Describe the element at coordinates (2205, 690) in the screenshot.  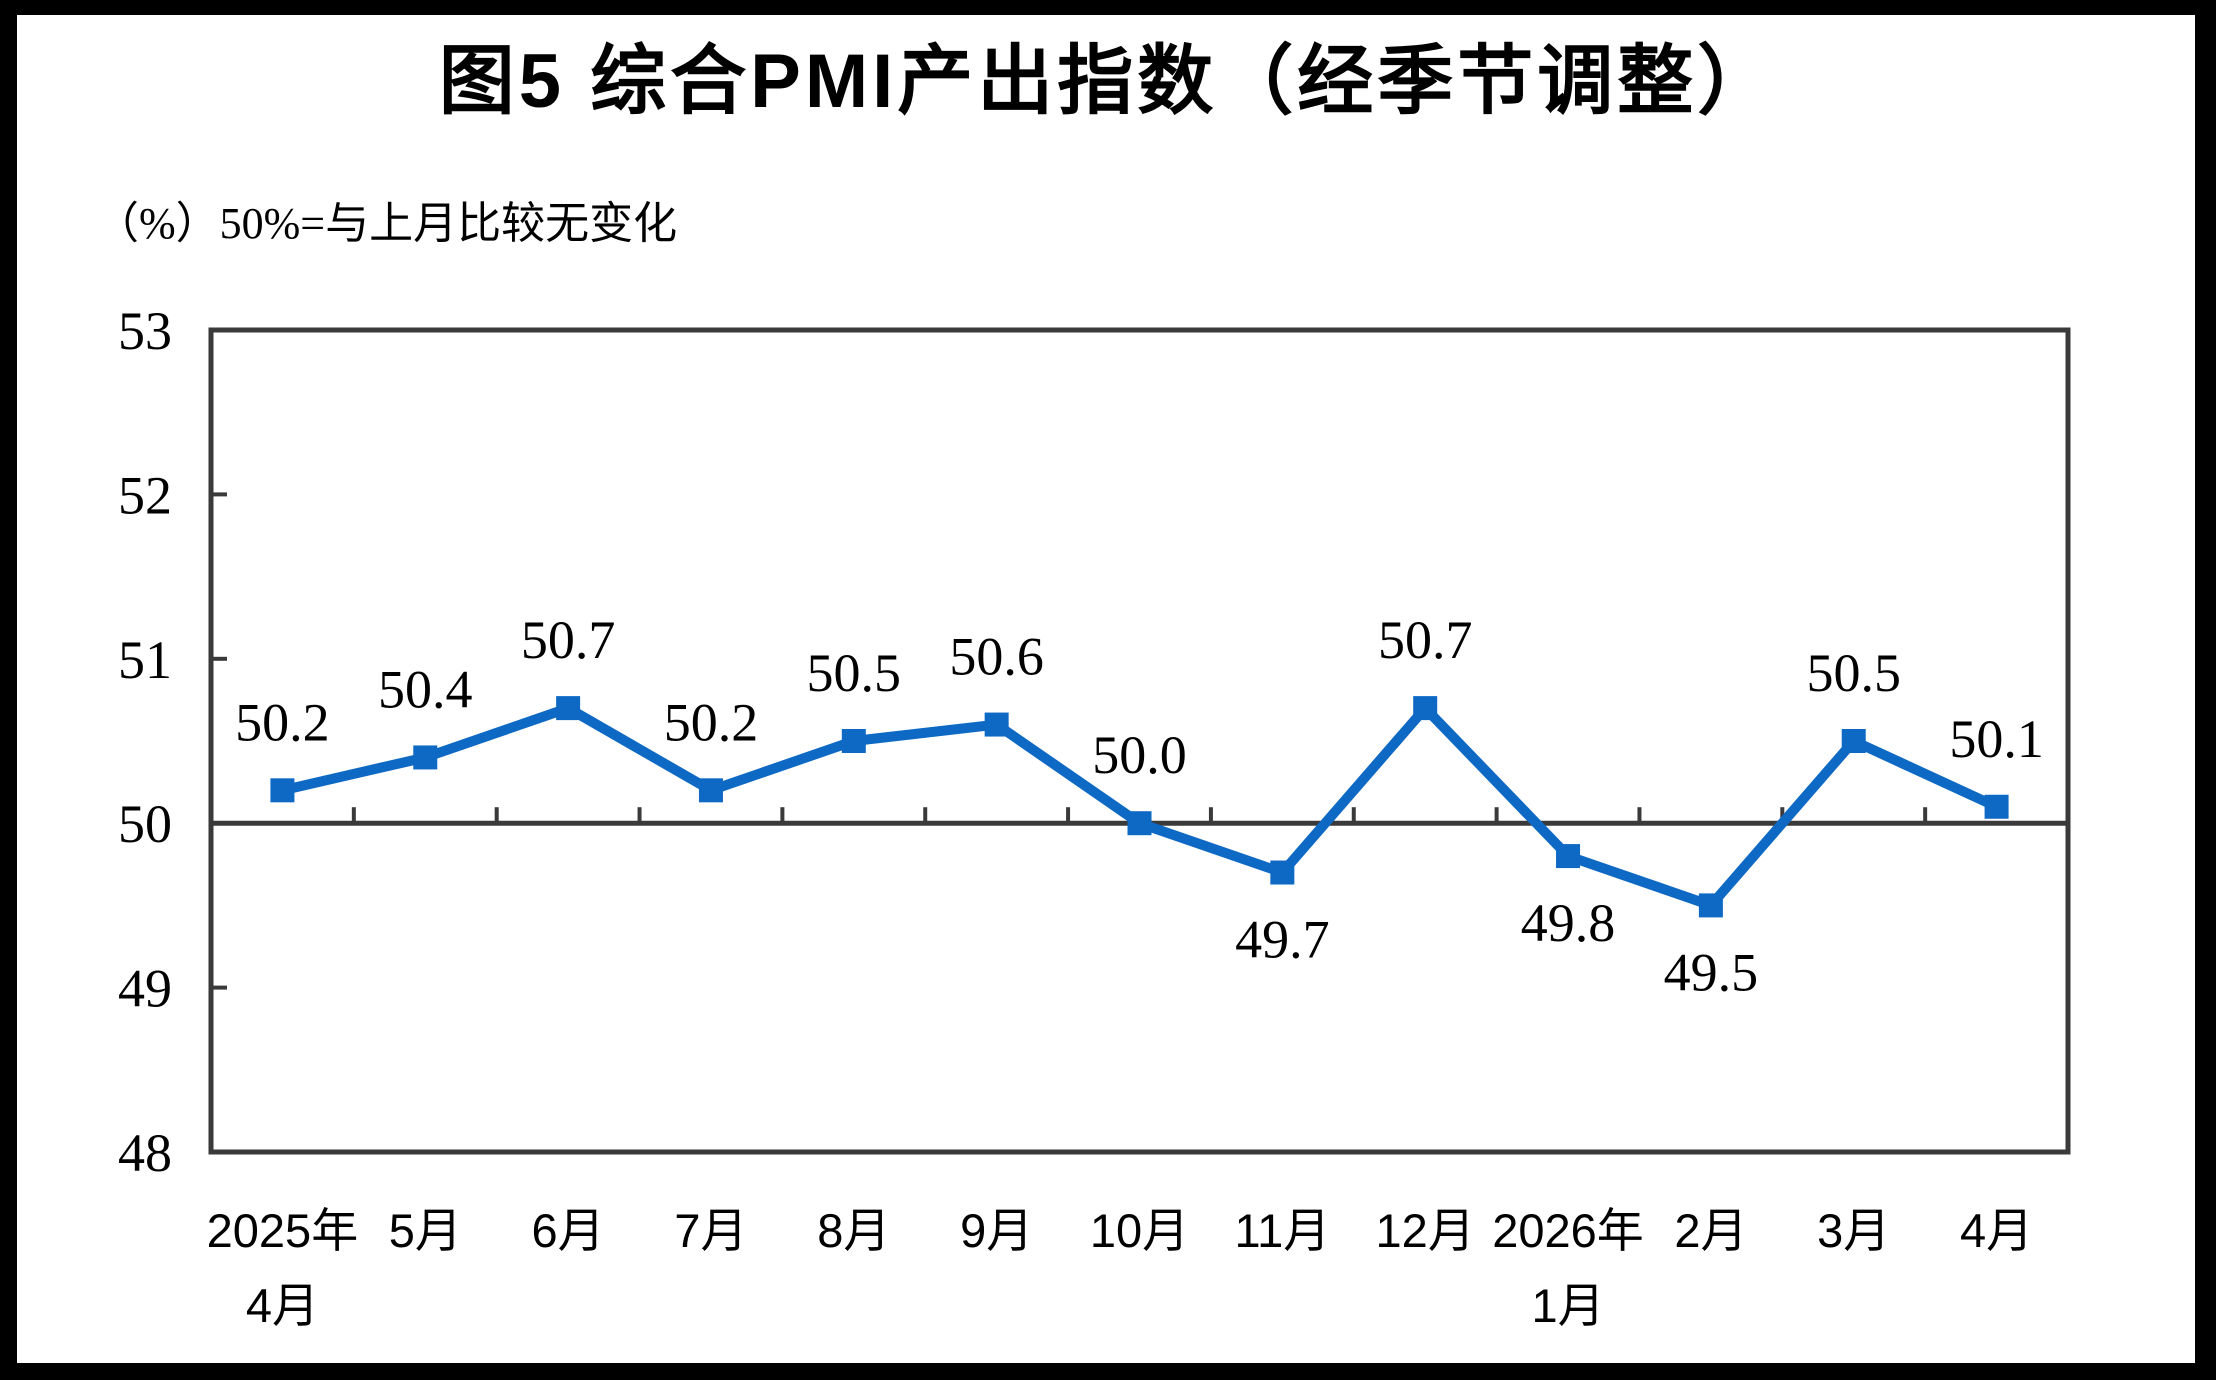
I see `frame-edge-right` at that location.